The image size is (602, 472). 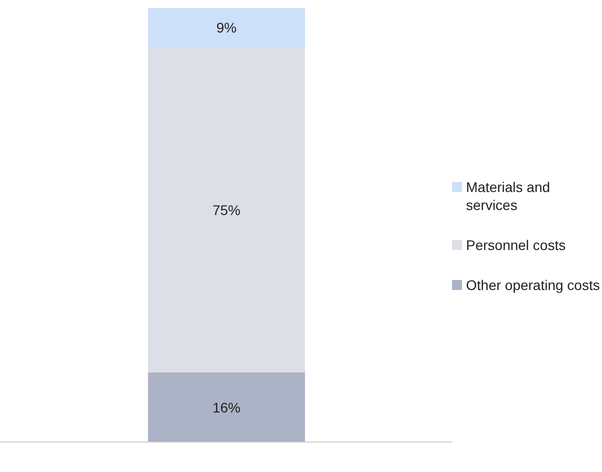 What do you see at coordinates (516, 245) in the screenshot?
I see `legend-label: Personnel costs` at bounding box center [516, 245].